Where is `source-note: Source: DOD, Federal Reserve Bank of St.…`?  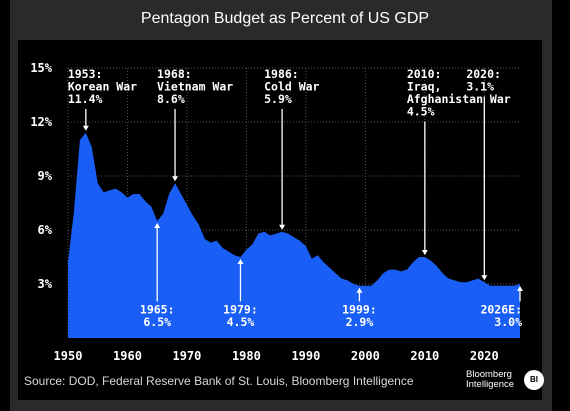 source-note: Source: DOD, Federal Reserve Bank of St.… is located at coordinates (219, 381).